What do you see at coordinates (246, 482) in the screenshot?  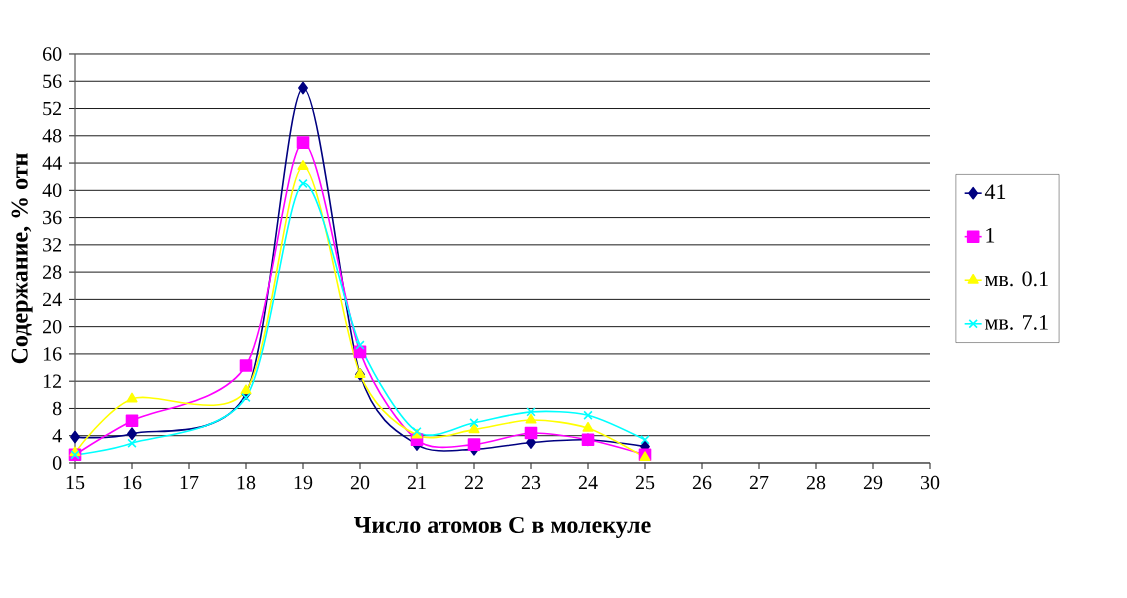 I see `x-tick-label: 18` at bounding box center [246, 482].